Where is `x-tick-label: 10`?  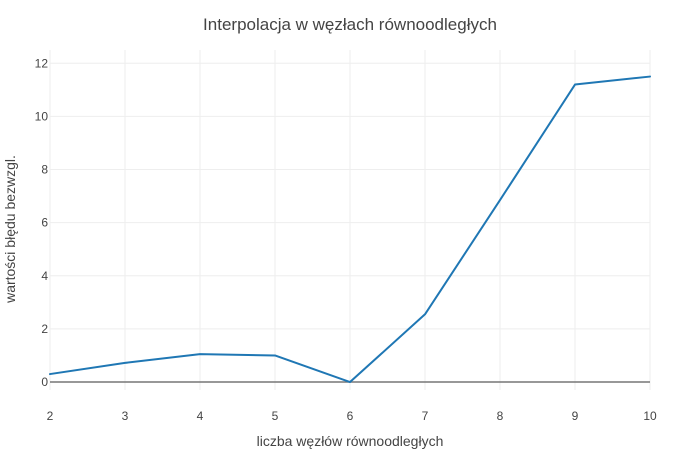
x-tick-label: 10 is located at coordinates (650, 416).